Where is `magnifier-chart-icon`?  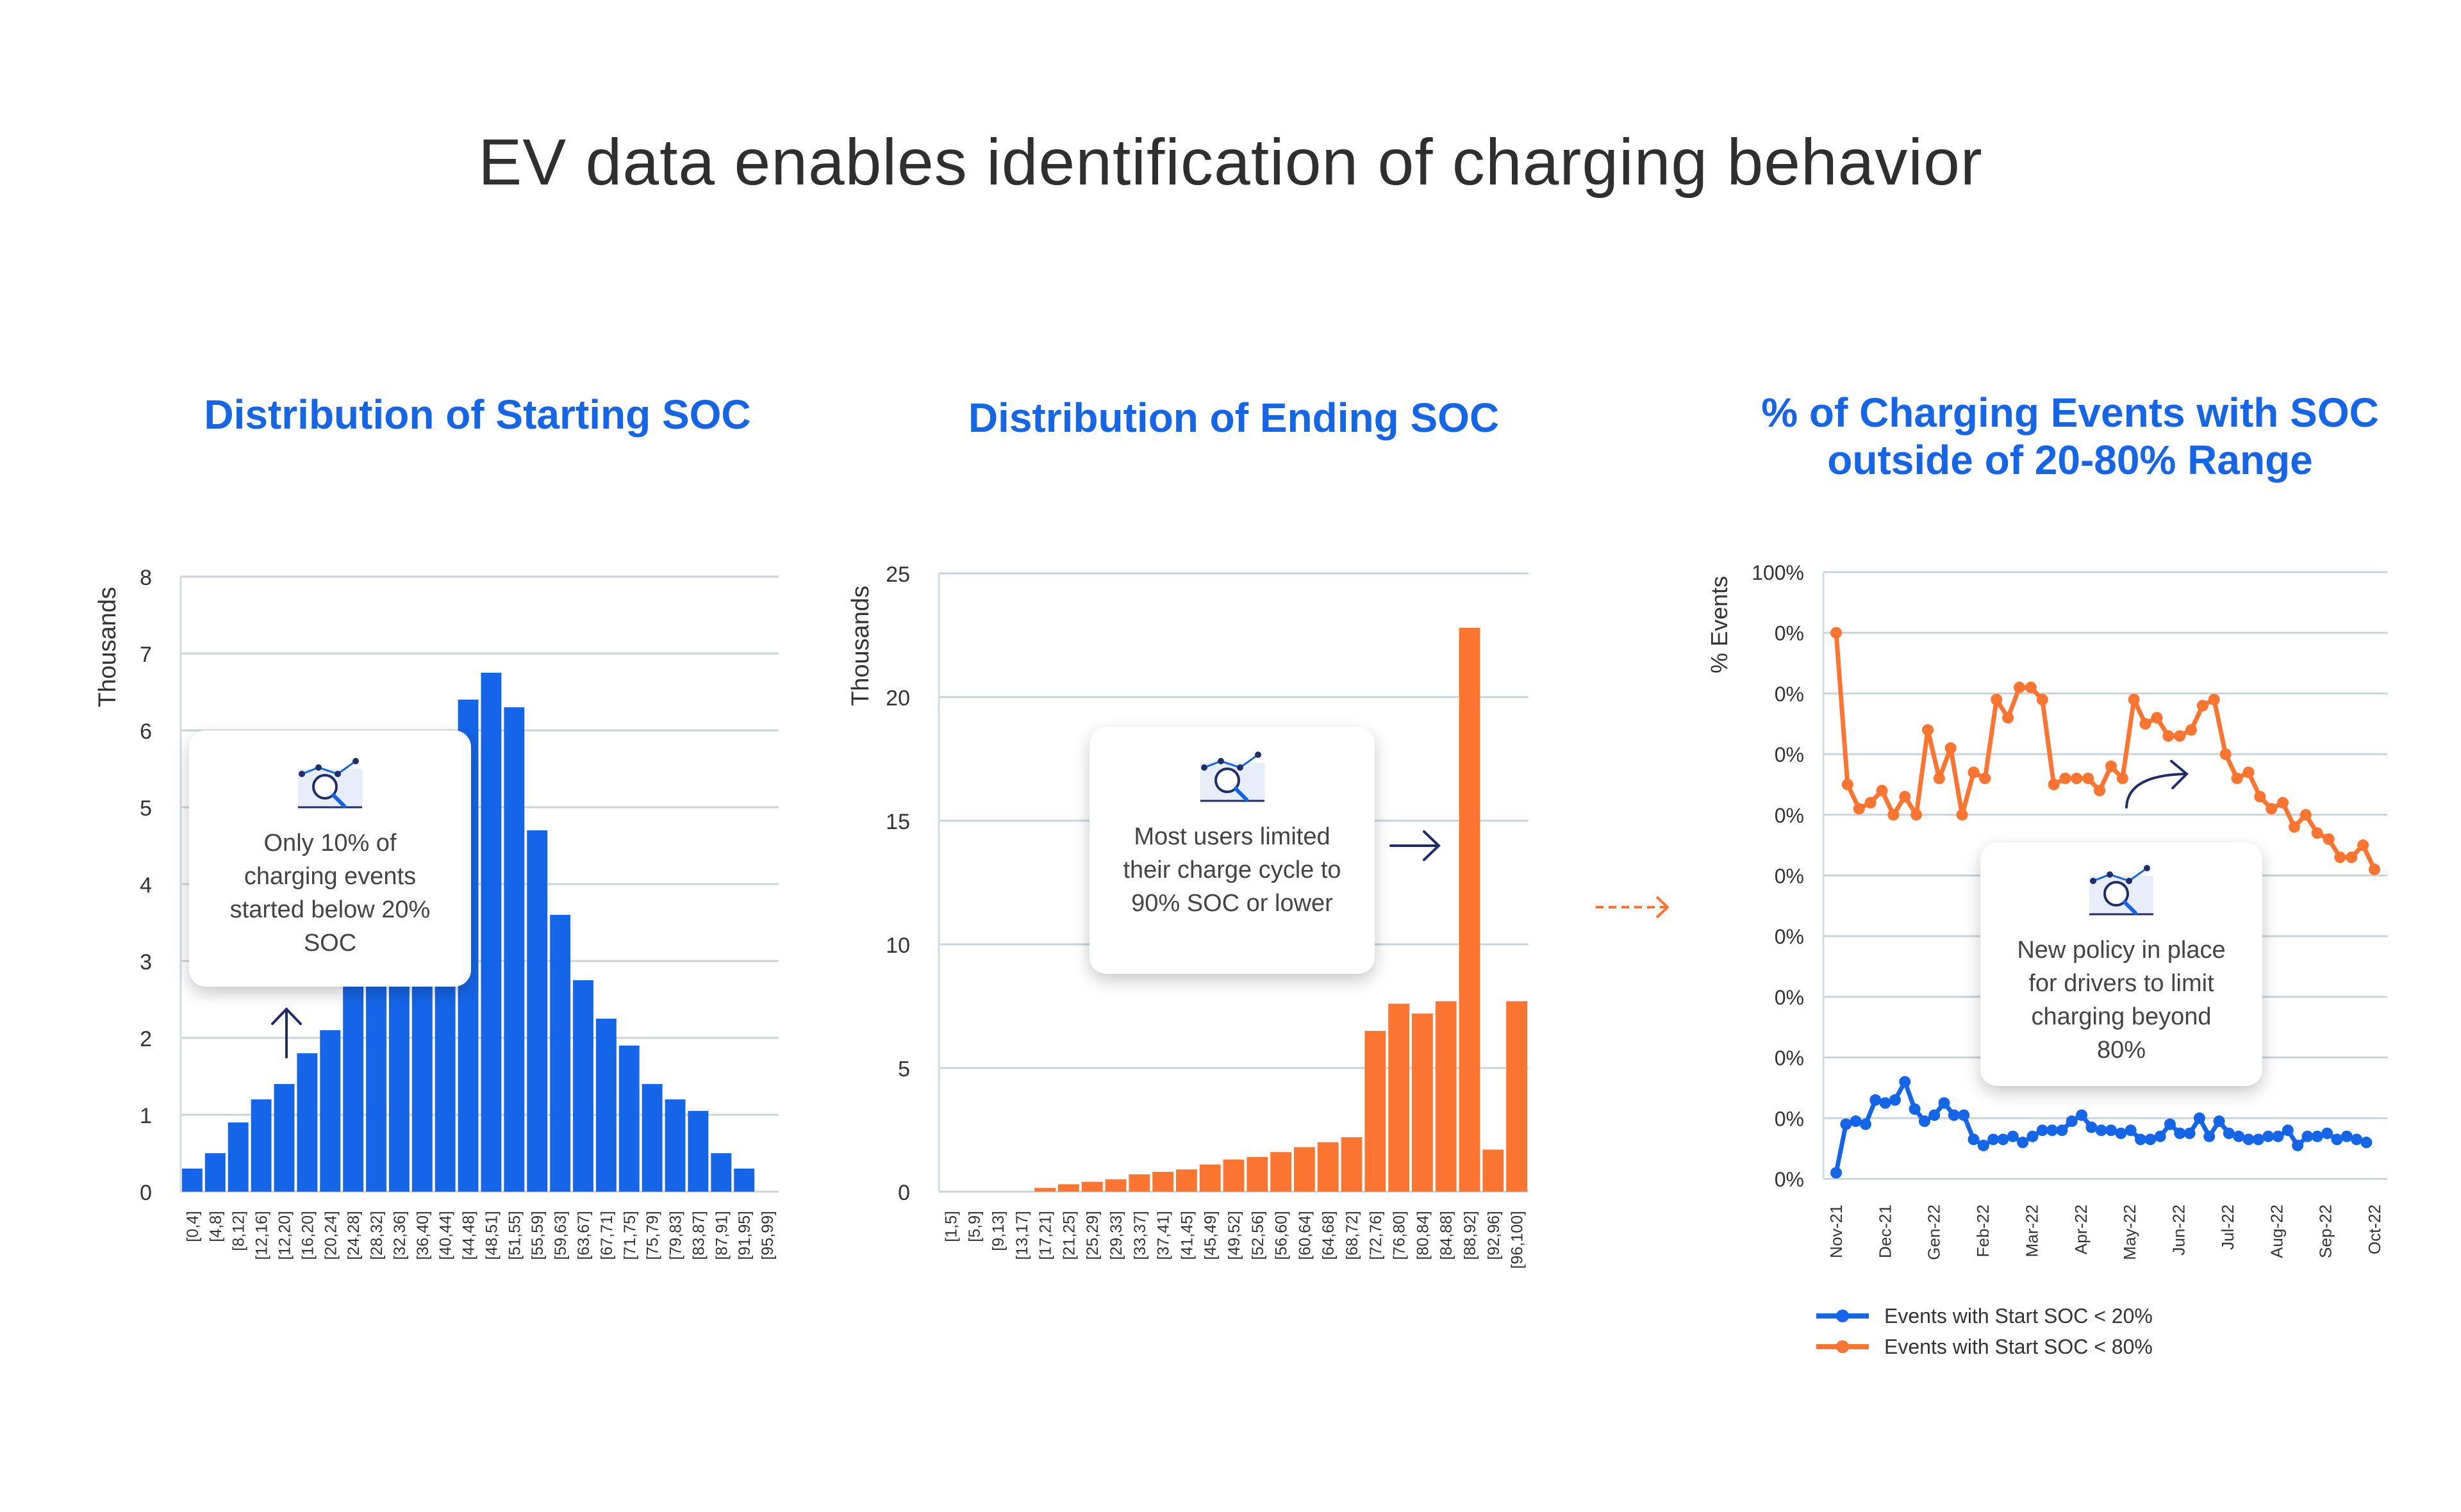 magnifier-chart-icon is located at coordinates (2121, 890).